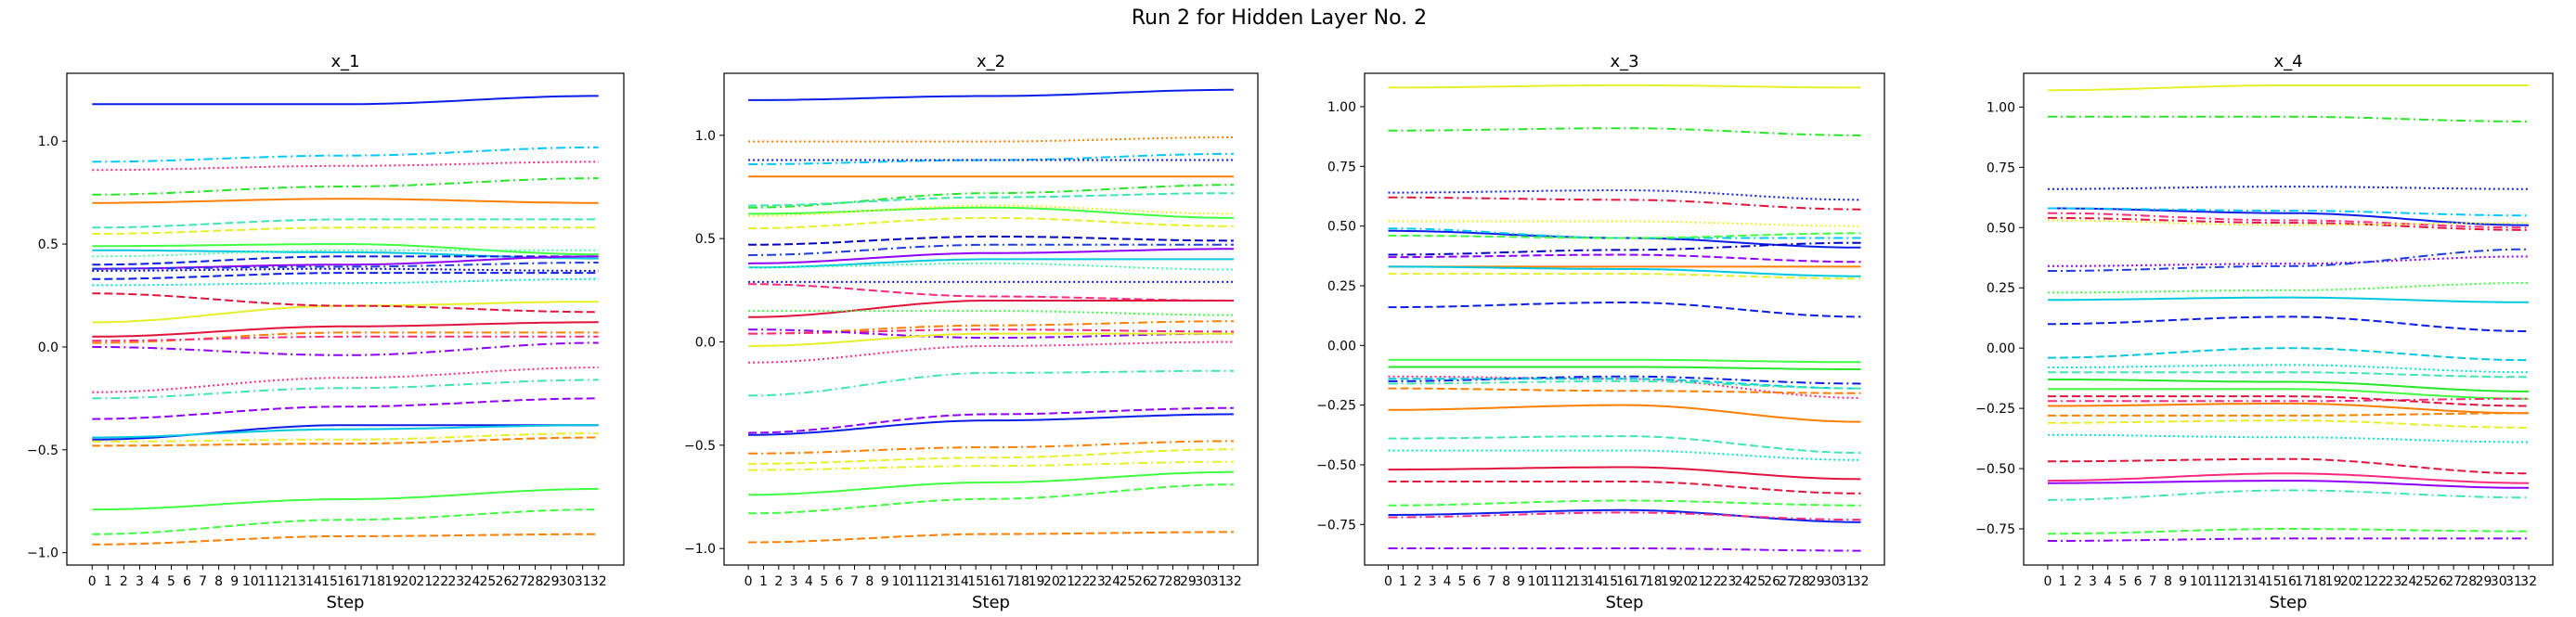 Image resolution: width=2576 pixels, height=617 pixels. What do you see at coordinates (535, 581) in the screenshot?
I see `x-tick-label: 28` at bounding box center [535, 581].